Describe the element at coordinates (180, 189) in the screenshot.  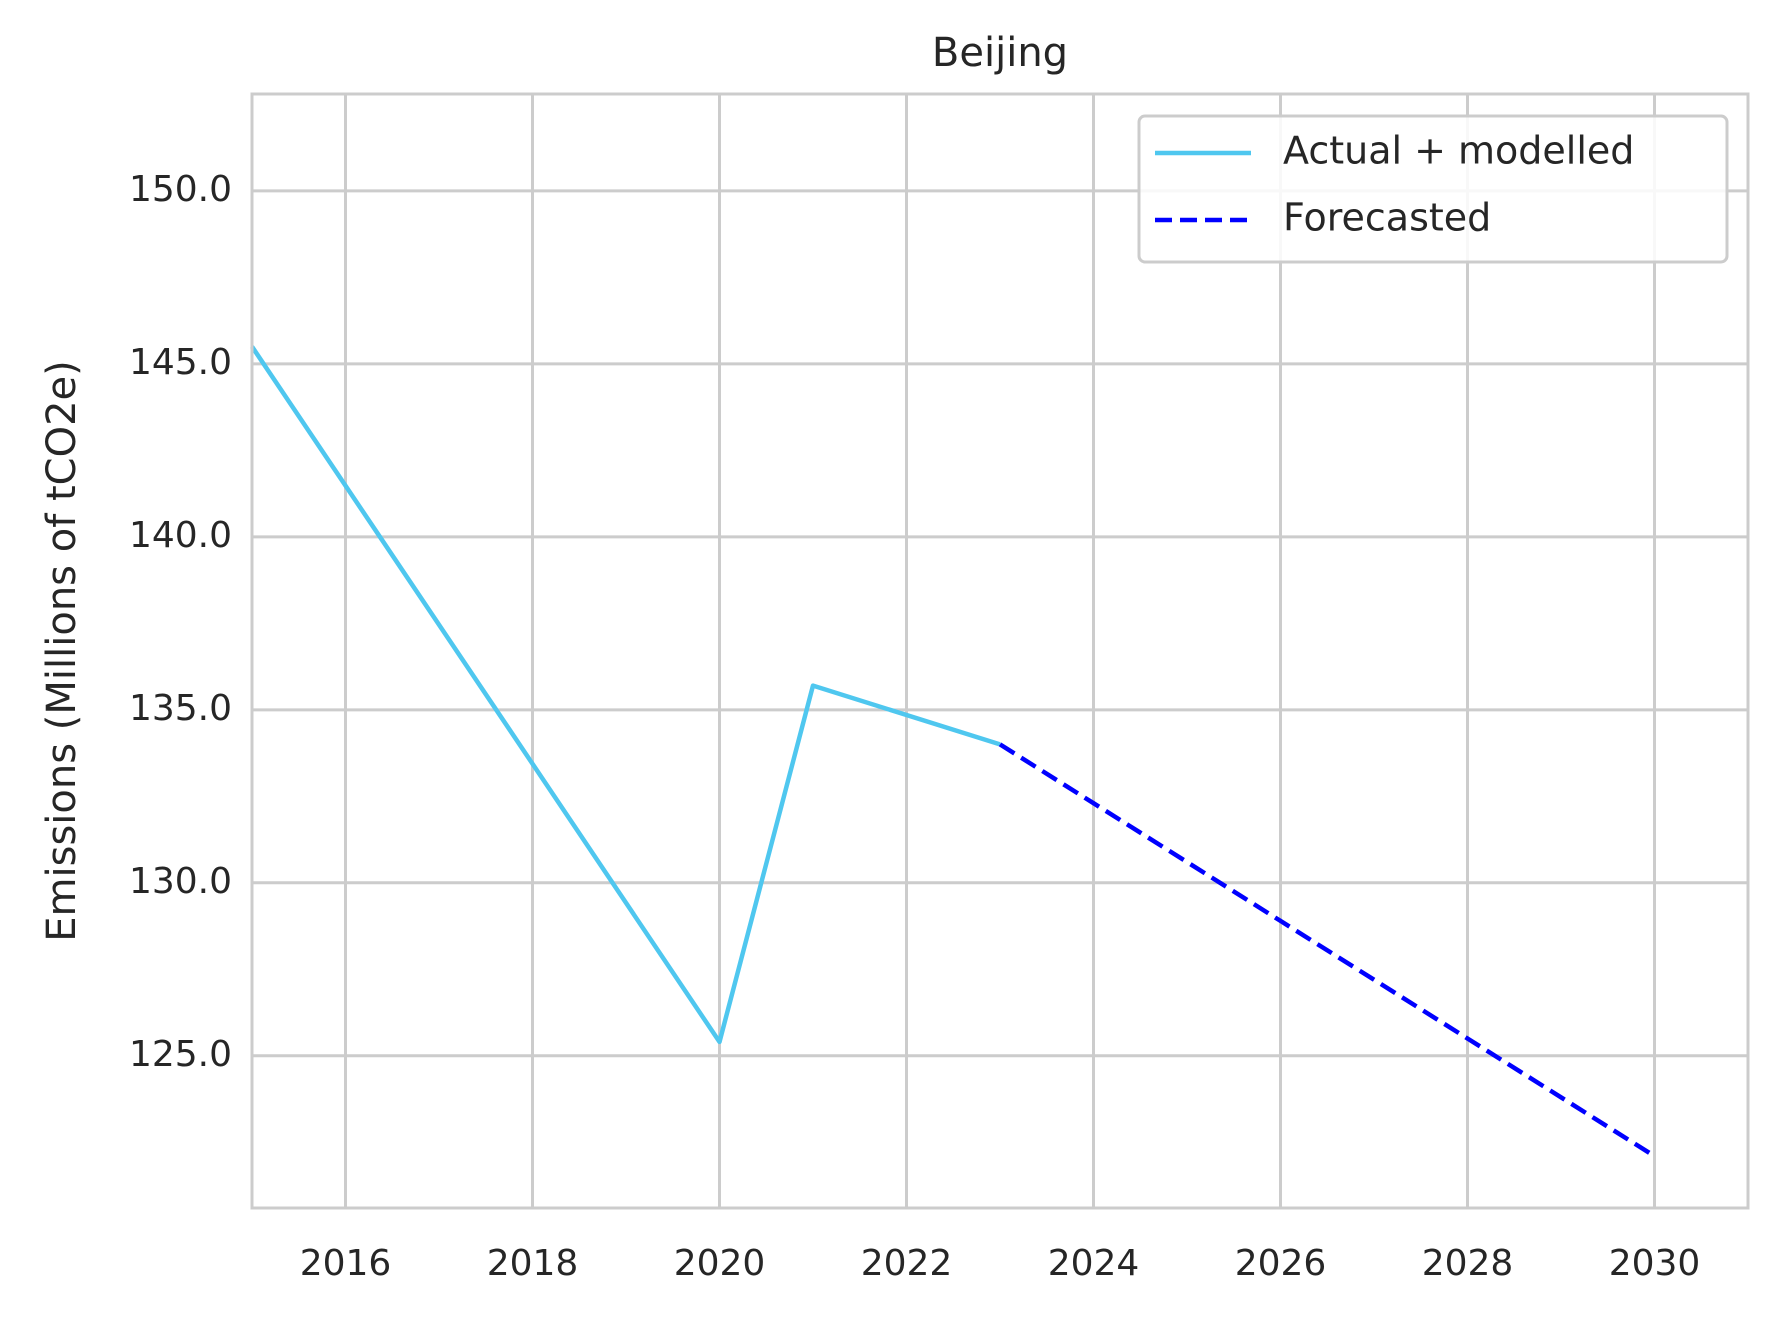
I see `y-tick-label: 150.0` at that location.